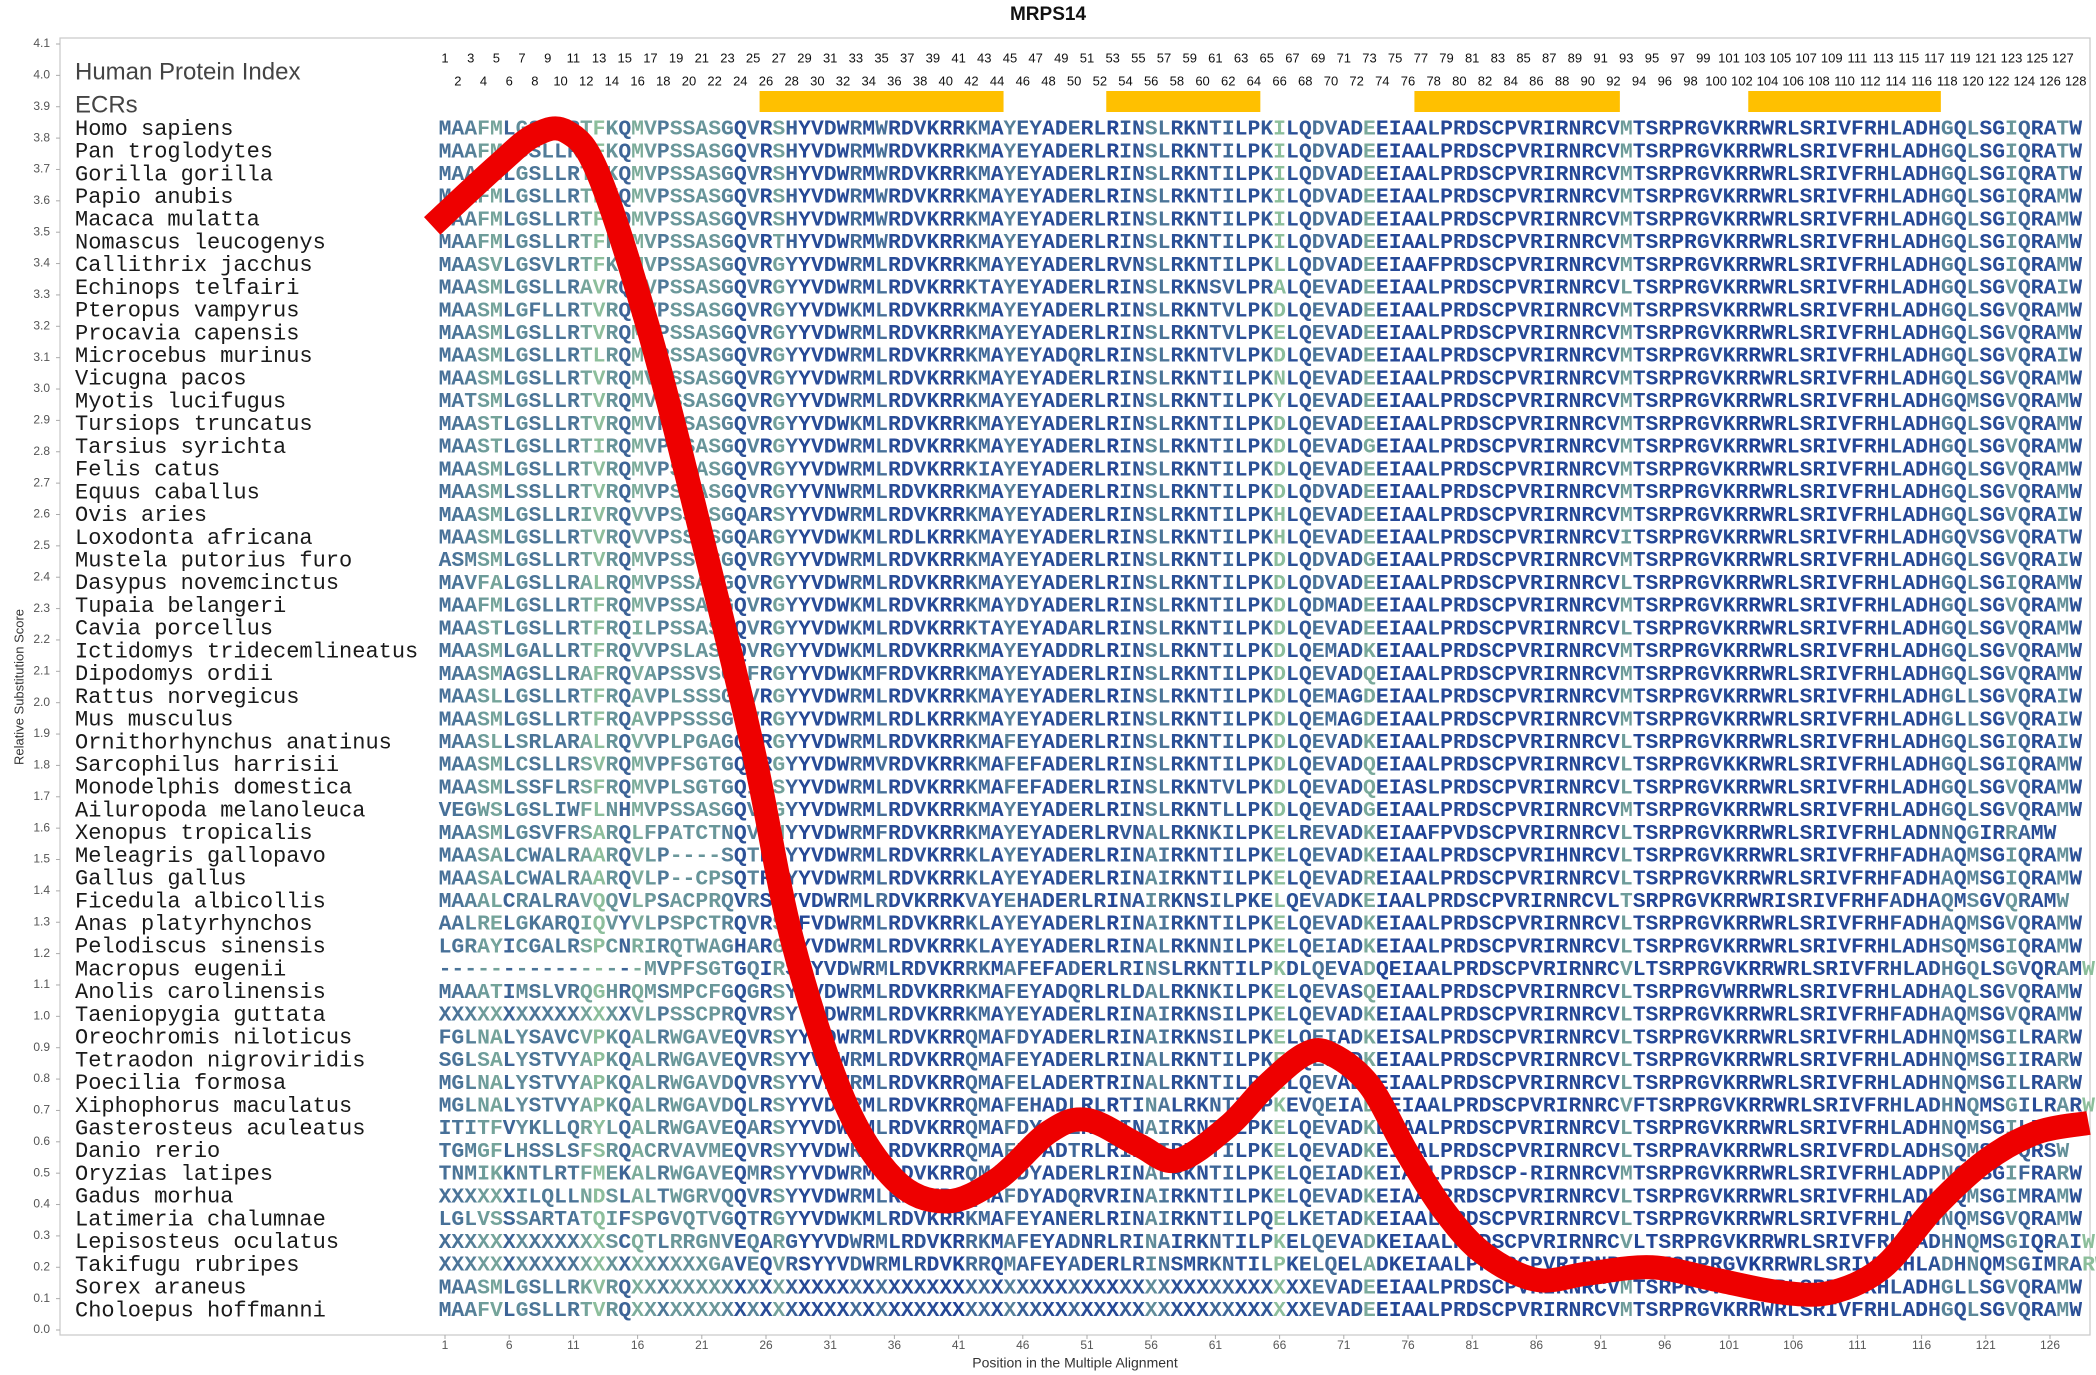 The image size is (2096, 1375). I want to click on species-name: Oryzias latipes, so click(174, 1174).